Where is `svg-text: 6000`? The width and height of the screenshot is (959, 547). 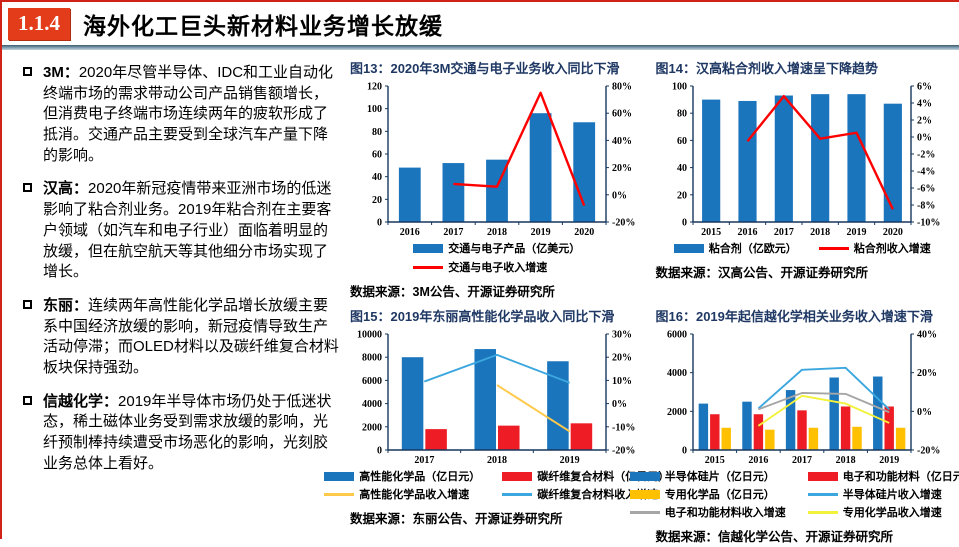 svg-text: 6000 is located at coordinates (372, 381).